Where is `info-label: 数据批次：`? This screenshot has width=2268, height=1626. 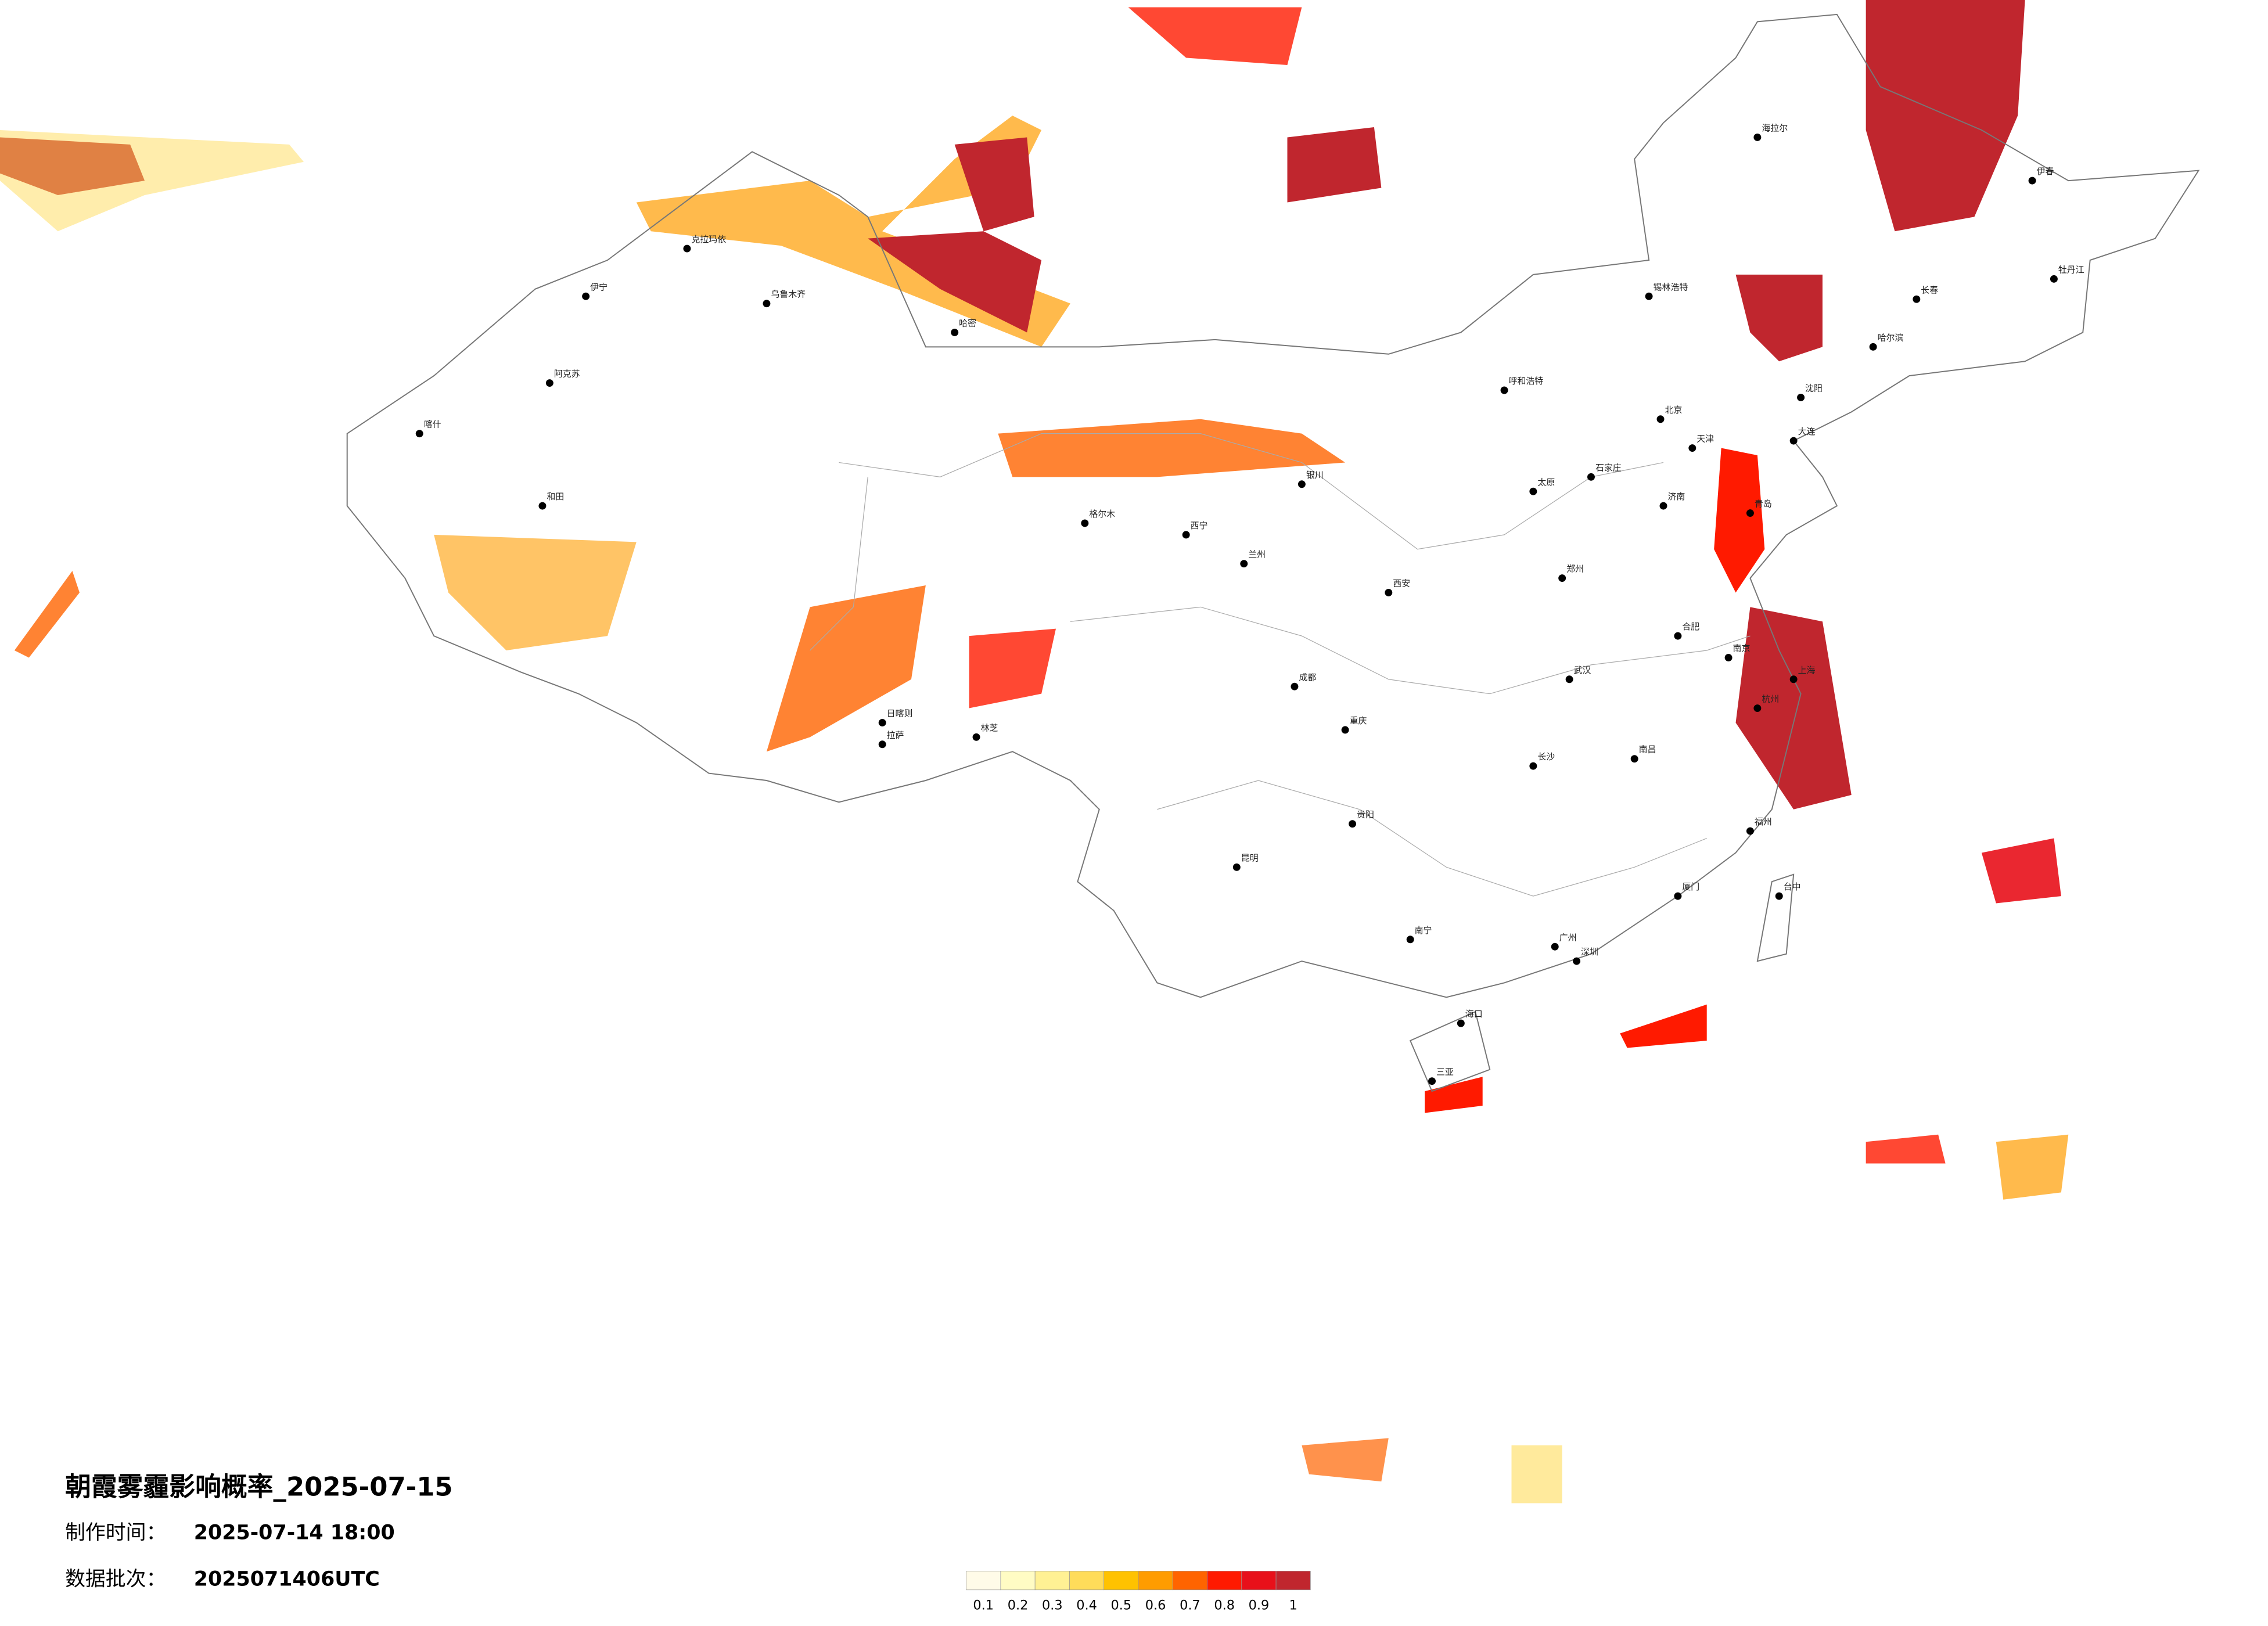
info-label: 数据批次： is located at coordinates (115, 1579).